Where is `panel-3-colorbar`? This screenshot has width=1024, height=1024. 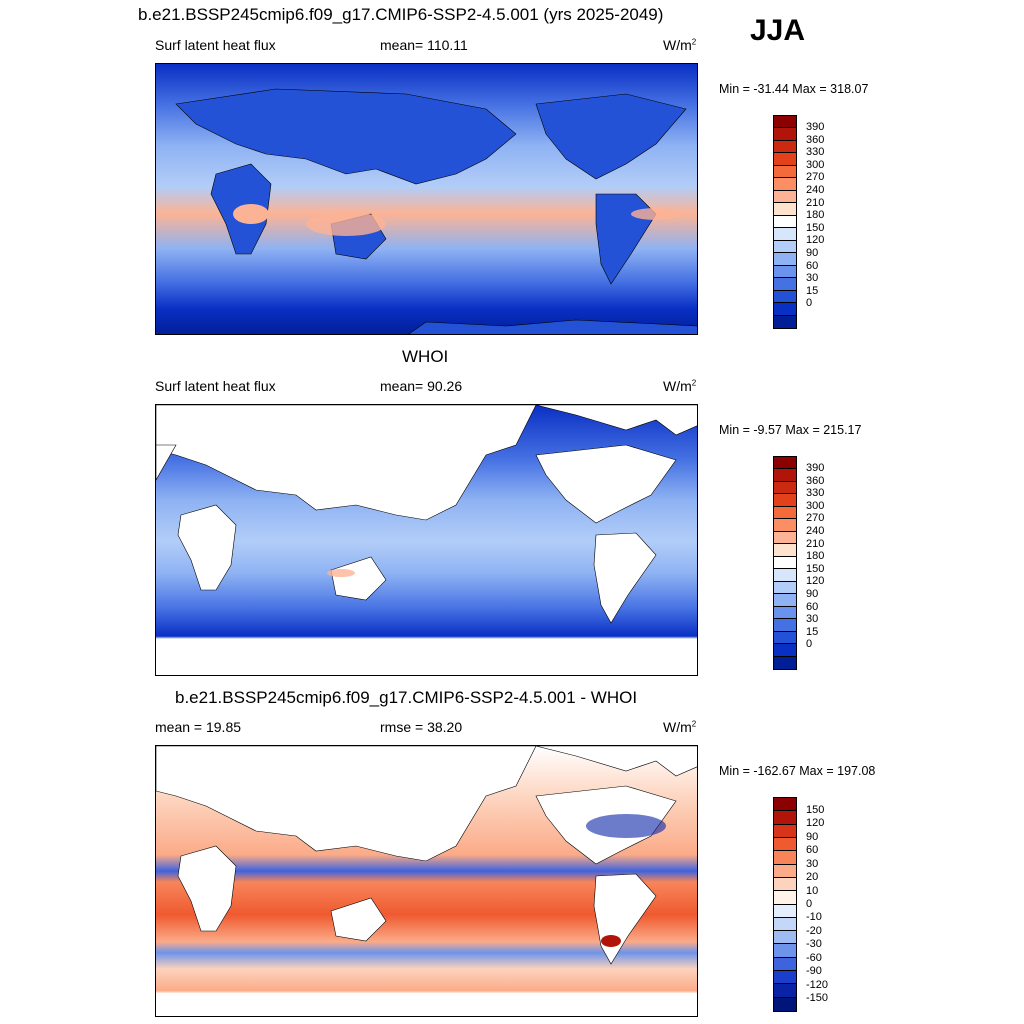 panel-3-colorbar is located at coordinates (785, 904).